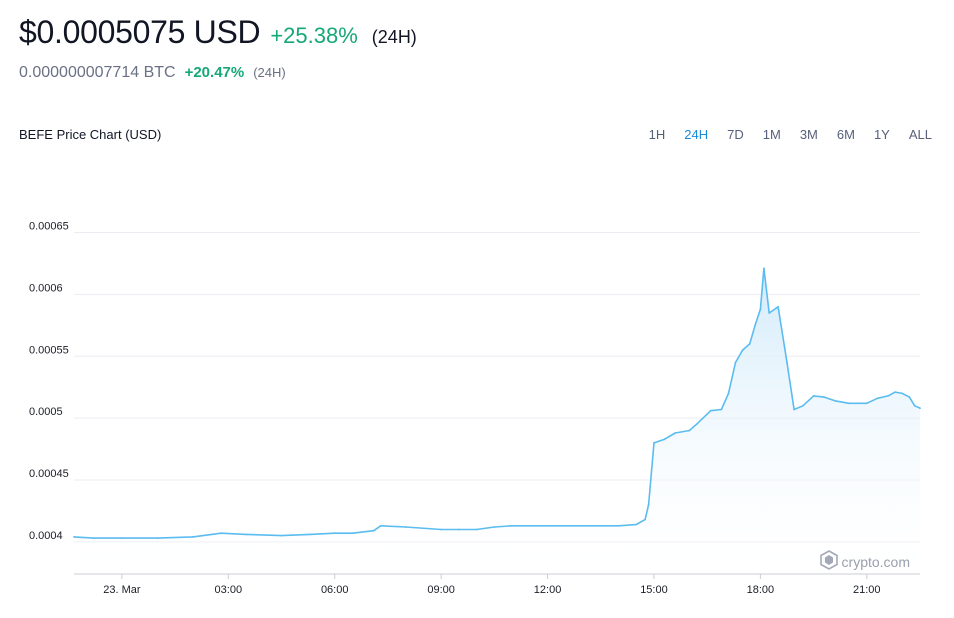  Describe the element at coordinates (46, 288) in the screenshot. I see `y-tick-label: 0.0006` at that location.